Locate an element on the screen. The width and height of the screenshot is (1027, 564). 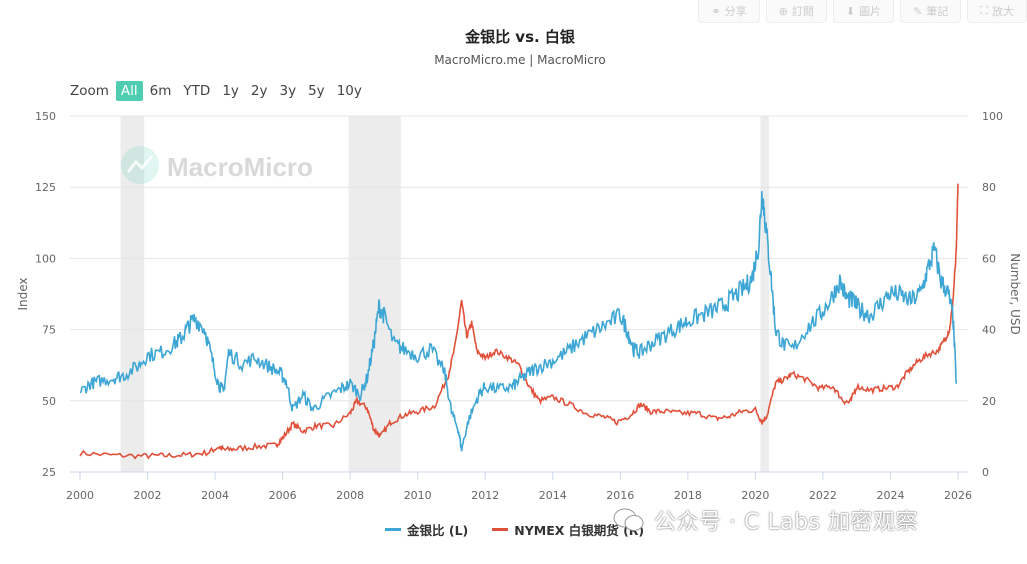
x-tick-label-2020: 2020 is located at coordinates (755, 495).